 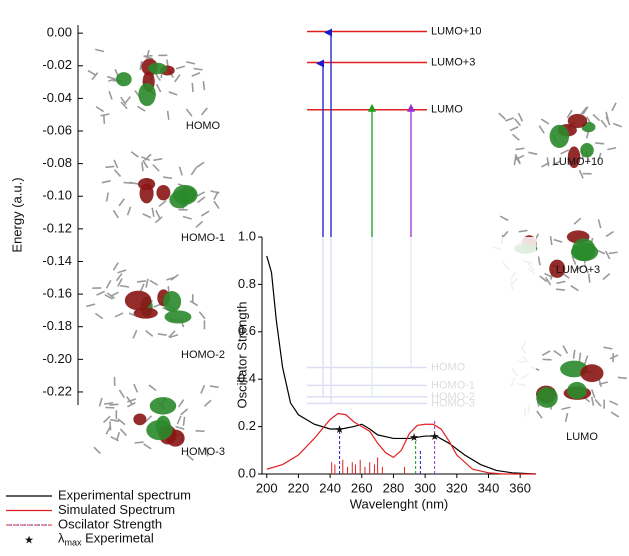 I want to click on orbital-label: HOMO-1, so click(x=203, y=238).